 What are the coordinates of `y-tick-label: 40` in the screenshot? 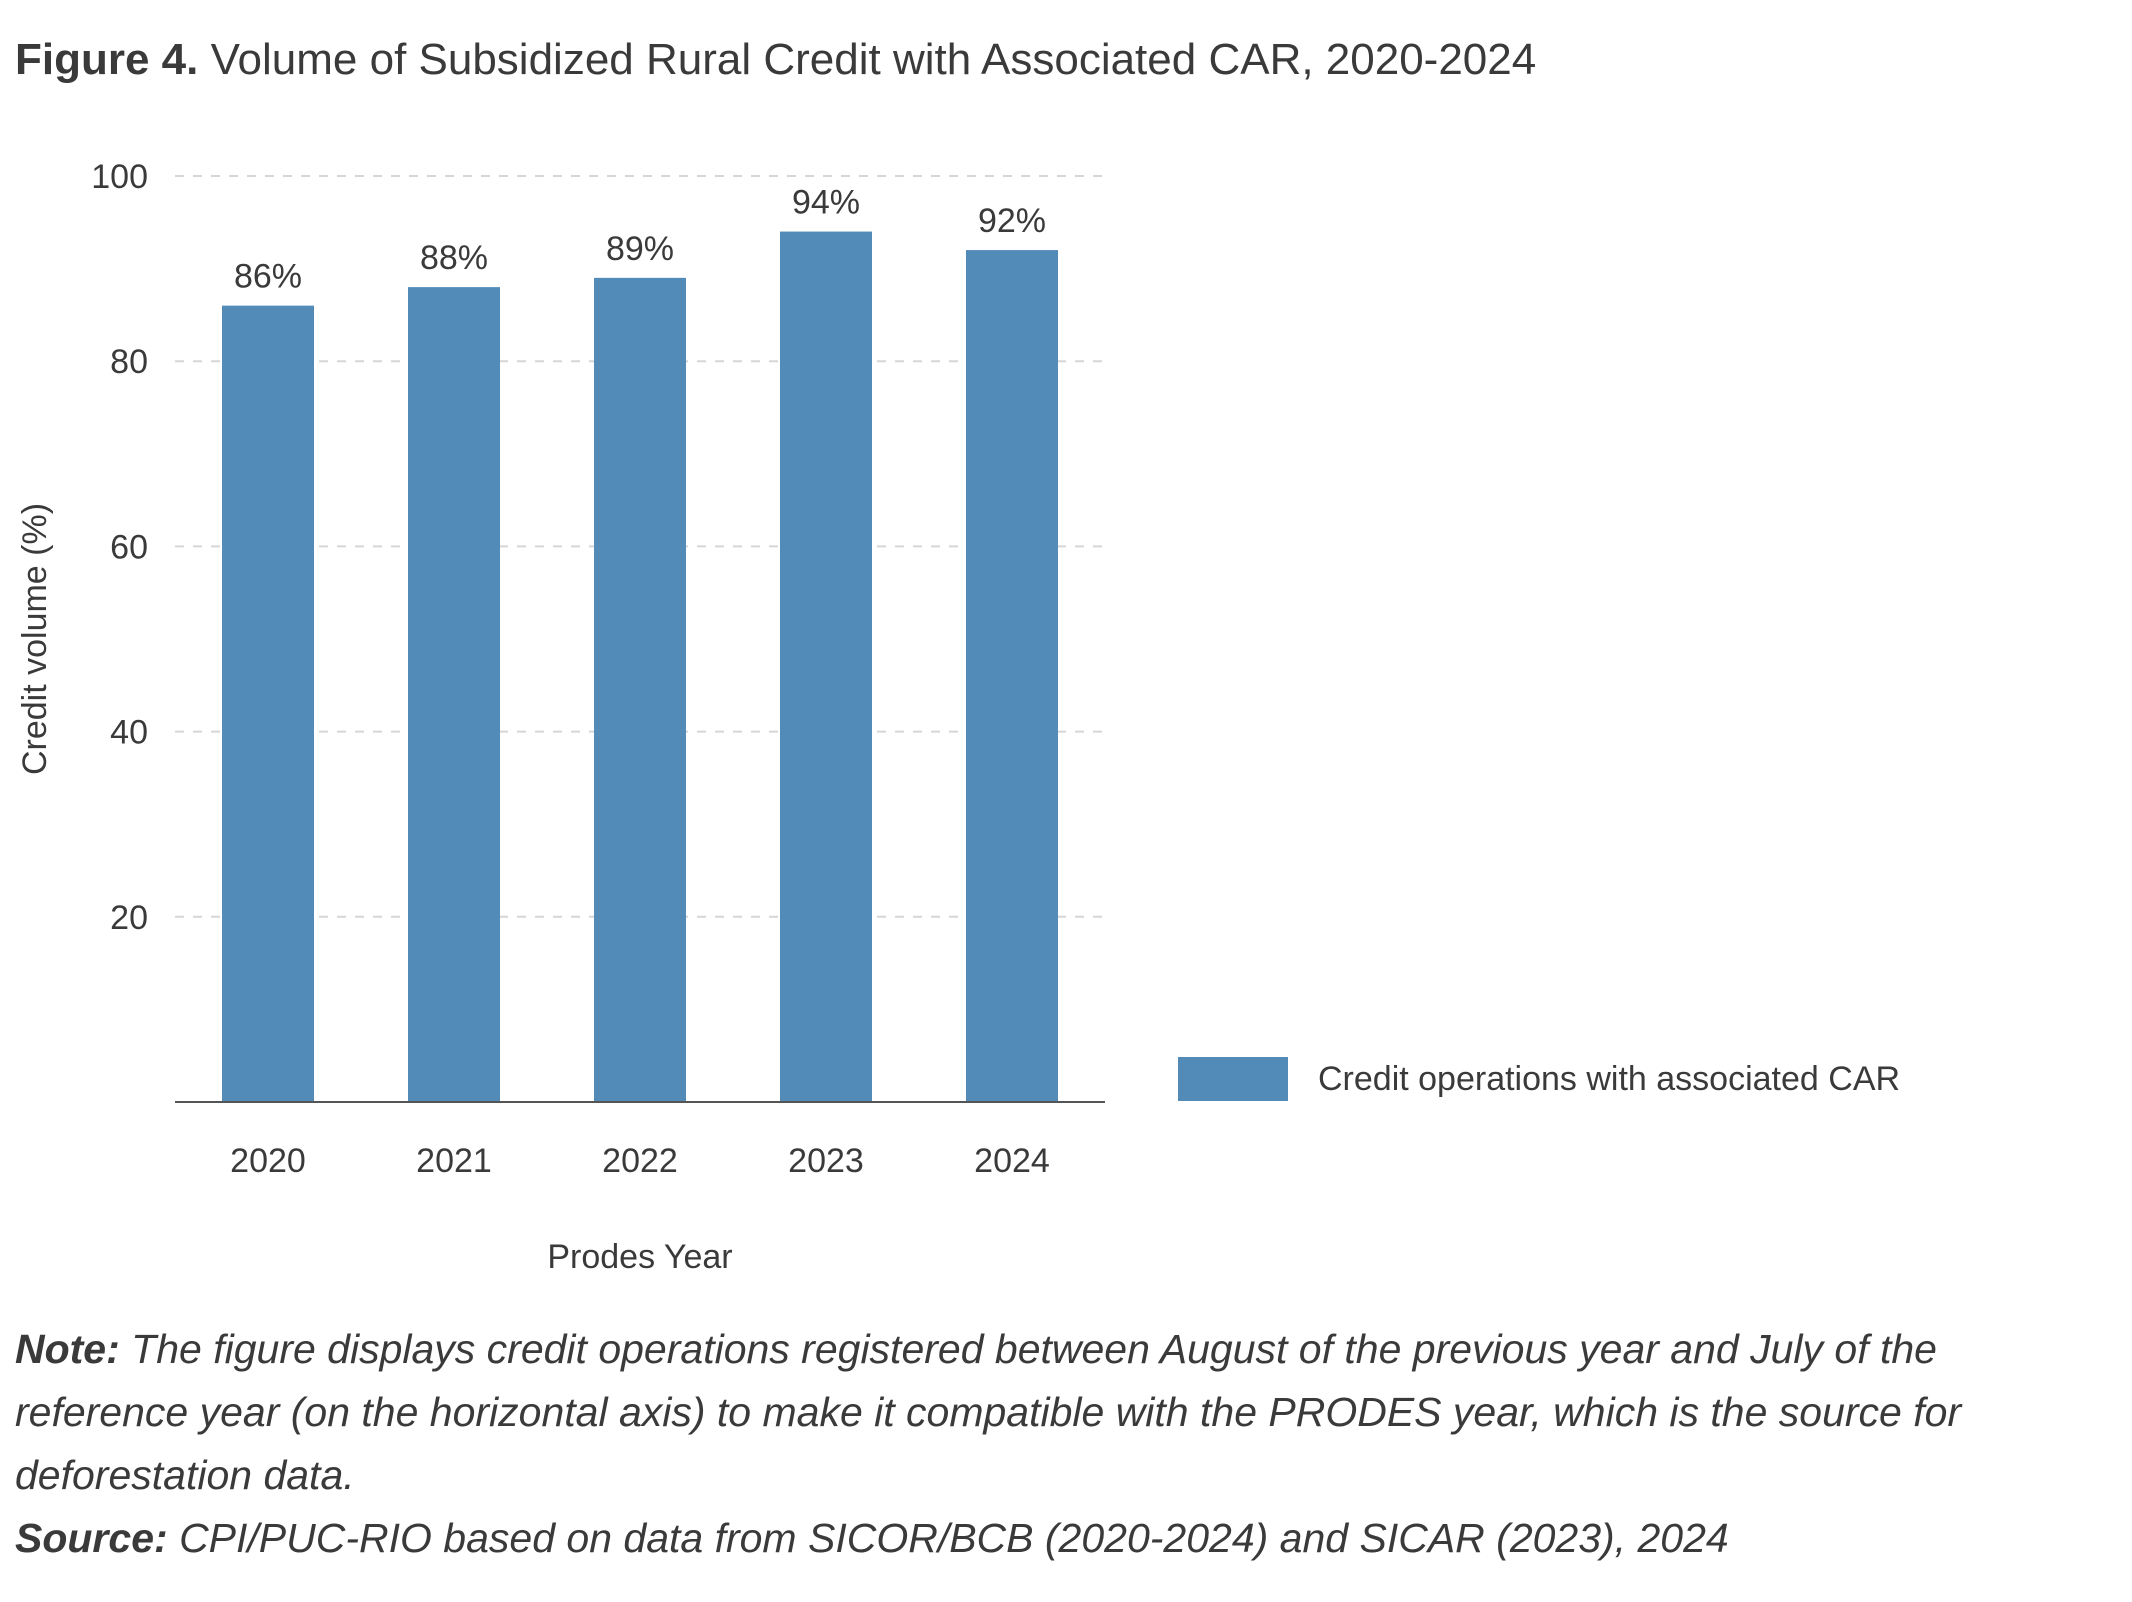 It's located at (129, 733).